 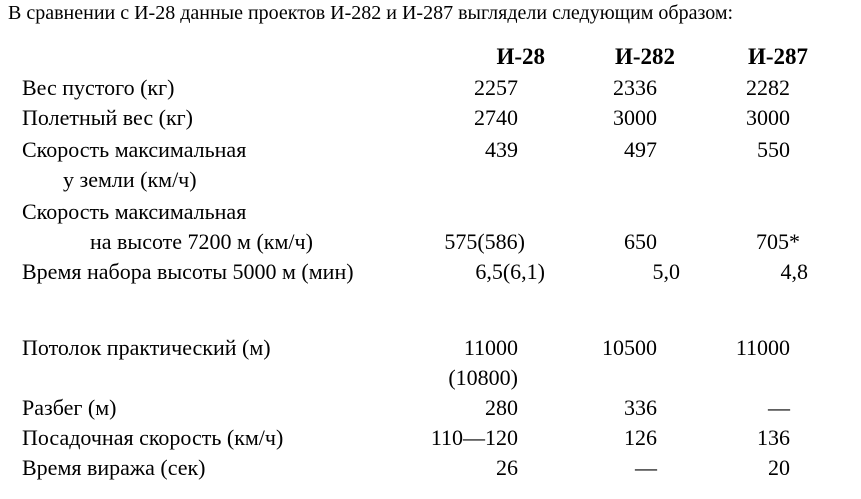 I want to click on row-label: Время виража (сек), so click(x=114, y=467).